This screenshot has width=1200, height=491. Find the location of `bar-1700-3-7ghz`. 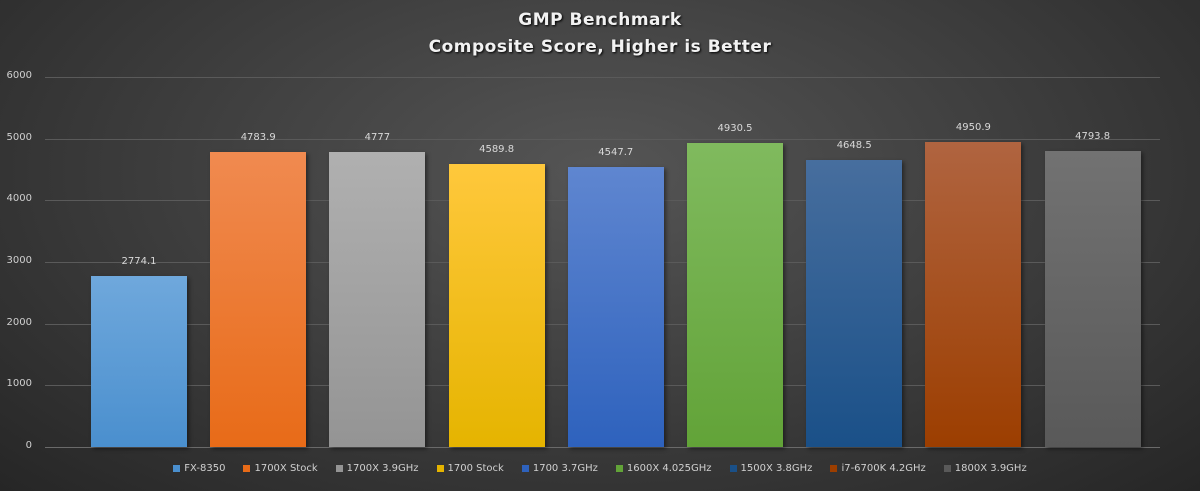

bar-1700-3-7ghz is located at coordinates (615, 306).